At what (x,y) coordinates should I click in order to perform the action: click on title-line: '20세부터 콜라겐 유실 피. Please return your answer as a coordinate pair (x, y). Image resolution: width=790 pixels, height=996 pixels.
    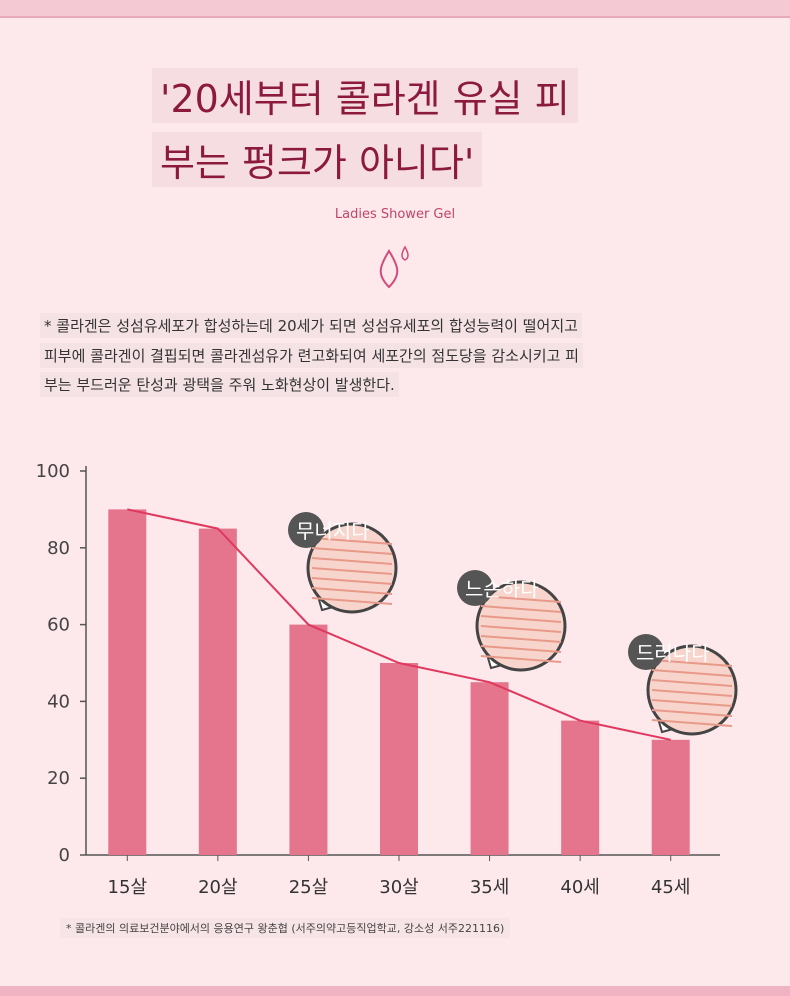
    Looking at the image, I should click on (365, 95).